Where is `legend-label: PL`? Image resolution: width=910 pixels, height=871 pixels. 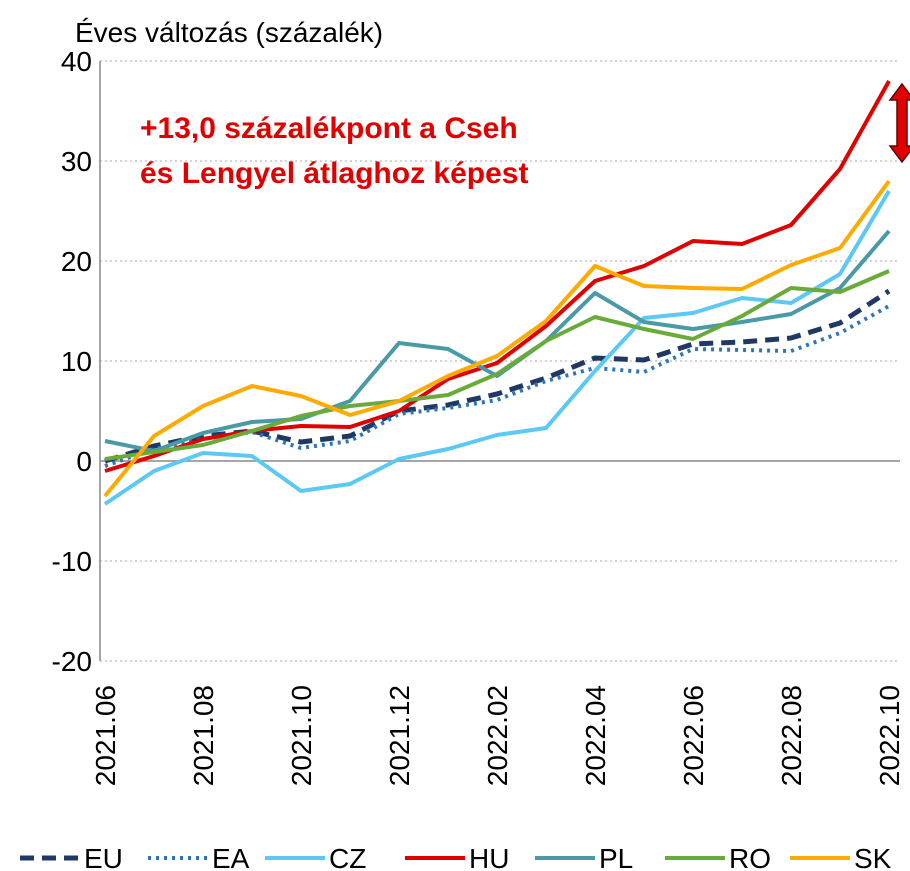
legend-label: PL is located at coordinates (616, 857).